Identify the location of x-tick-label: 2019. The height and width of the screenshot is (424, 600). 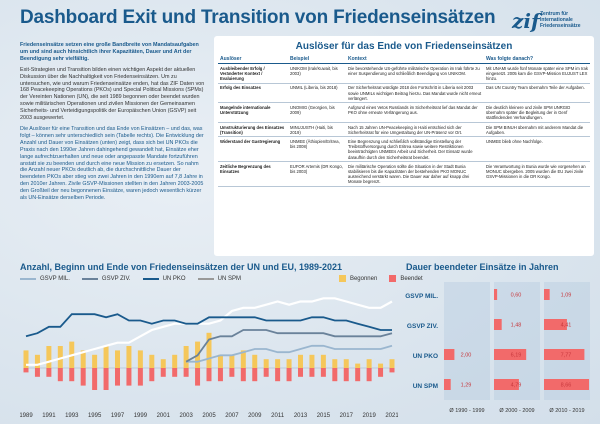
(369, 416).